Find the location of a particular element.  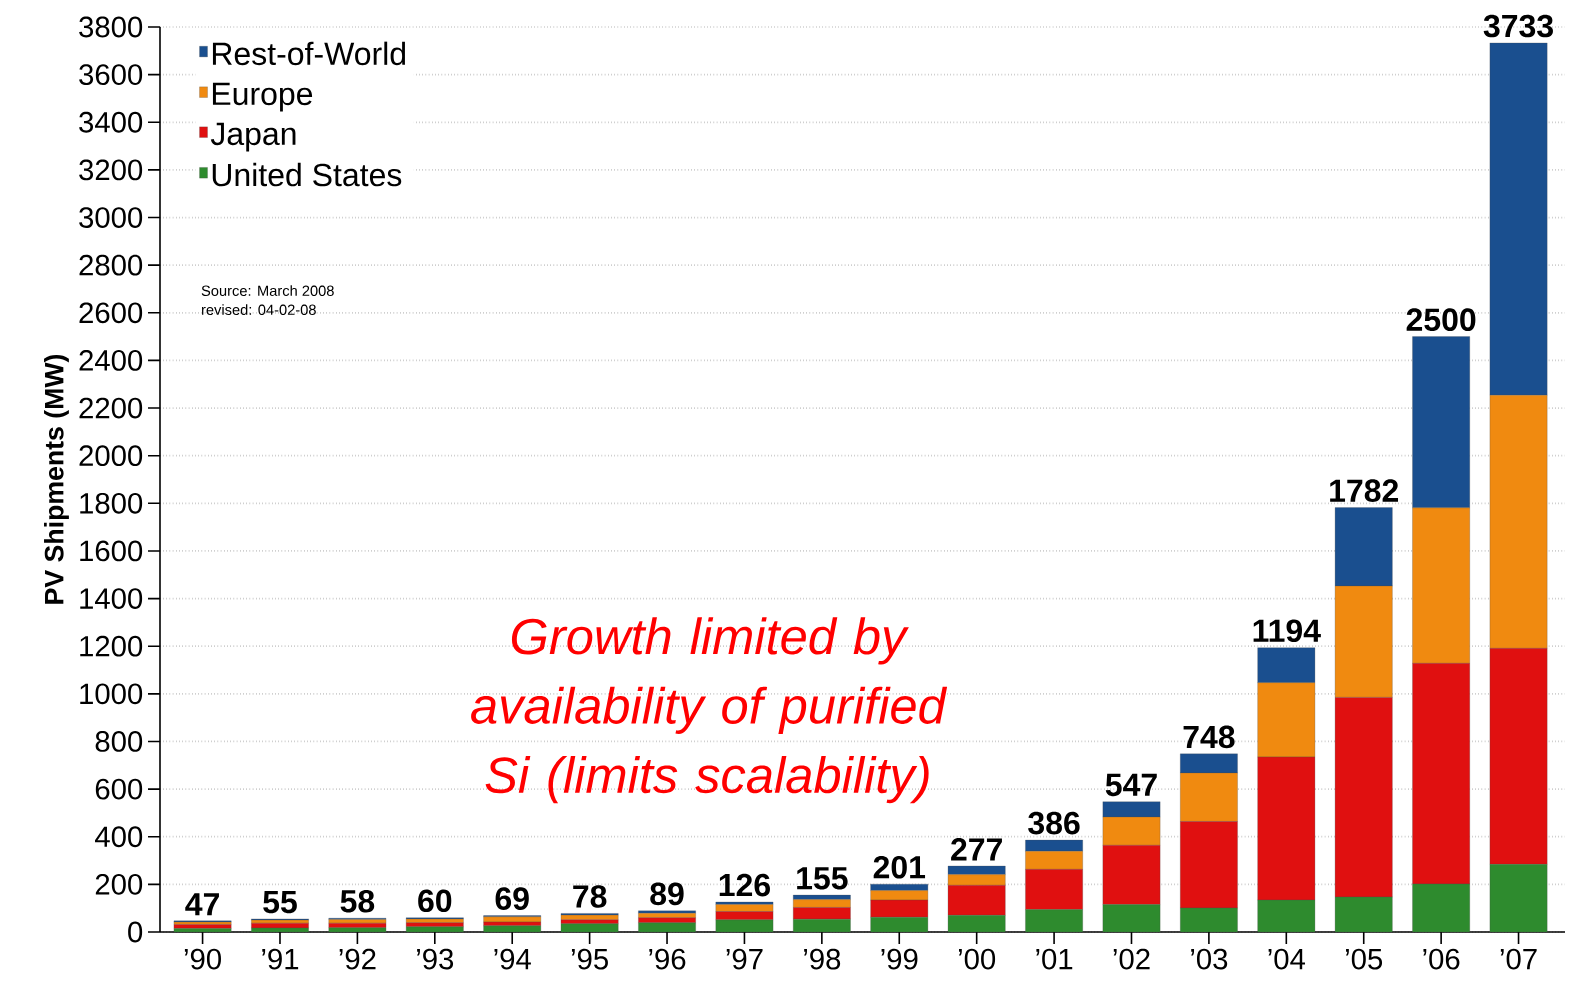

y-tick-label: 3400 is located at coordinates (111, 122).